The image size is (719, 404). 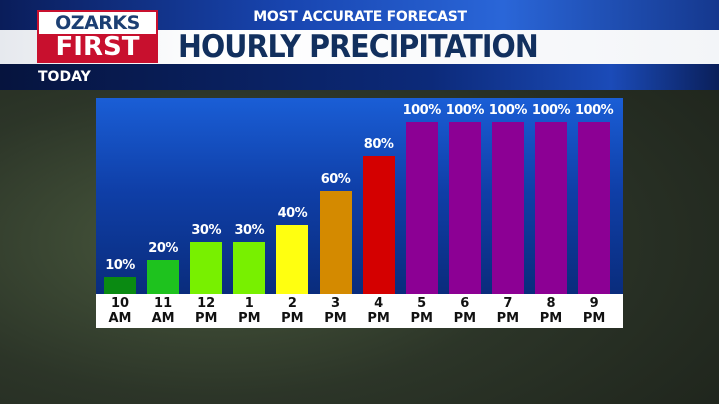 What do you see at coordinates (249, 303) in the screenshot?
I see `x-tick-line: 1` at bounding box center [249, 303].